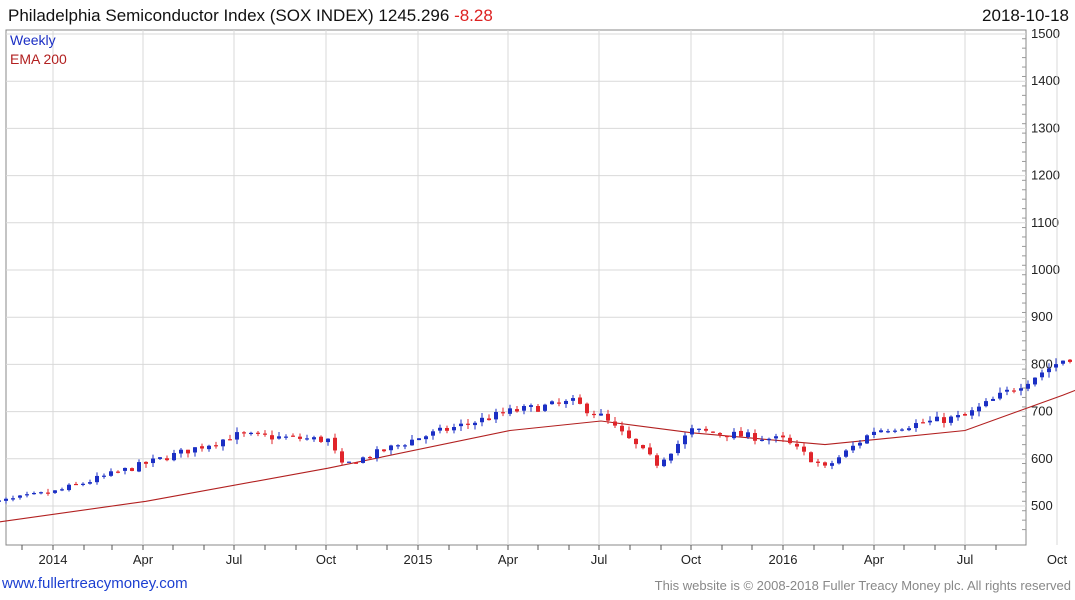  Describe the element at coordinates (1042, 411) in the screenshot. I see `y-tick-label: 700` at that location.